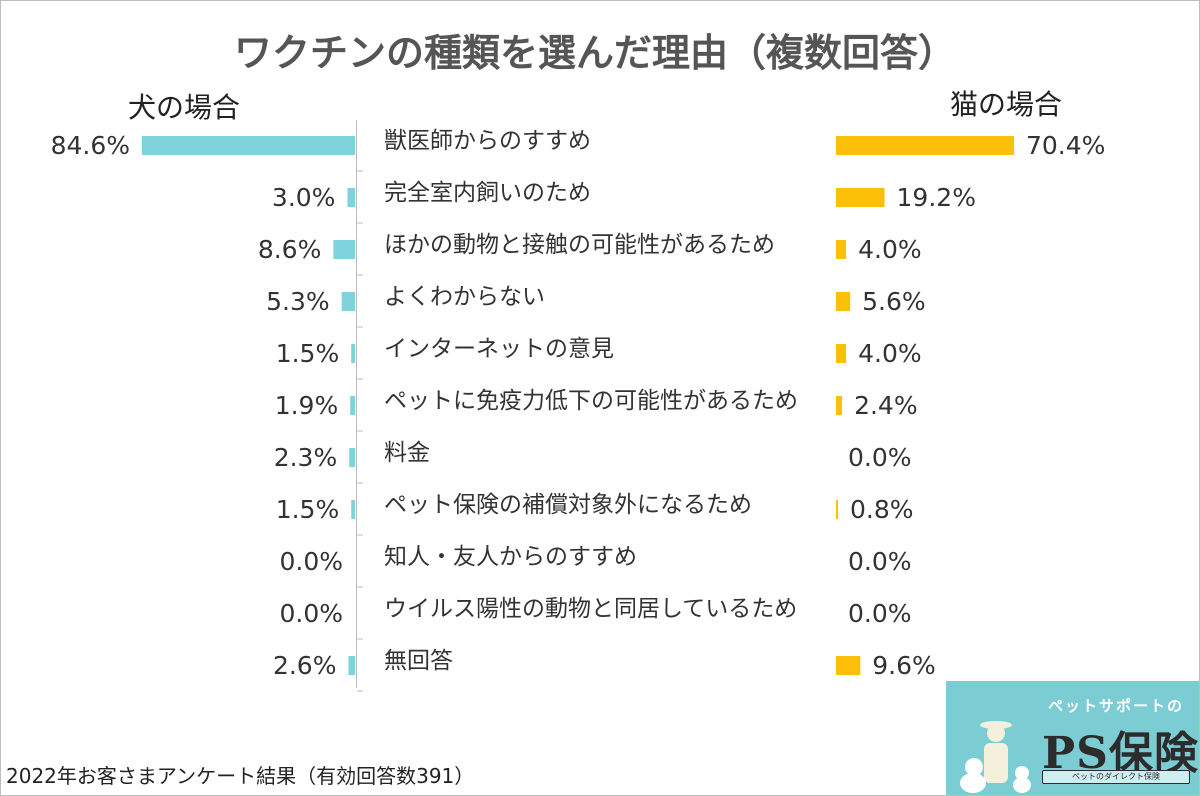 The width and height of the screenshot is (1200, 796). Describe the element at coordinates (487, 193) in the screenshot. I see `category-label: 完全室内飼いのため` at that location.